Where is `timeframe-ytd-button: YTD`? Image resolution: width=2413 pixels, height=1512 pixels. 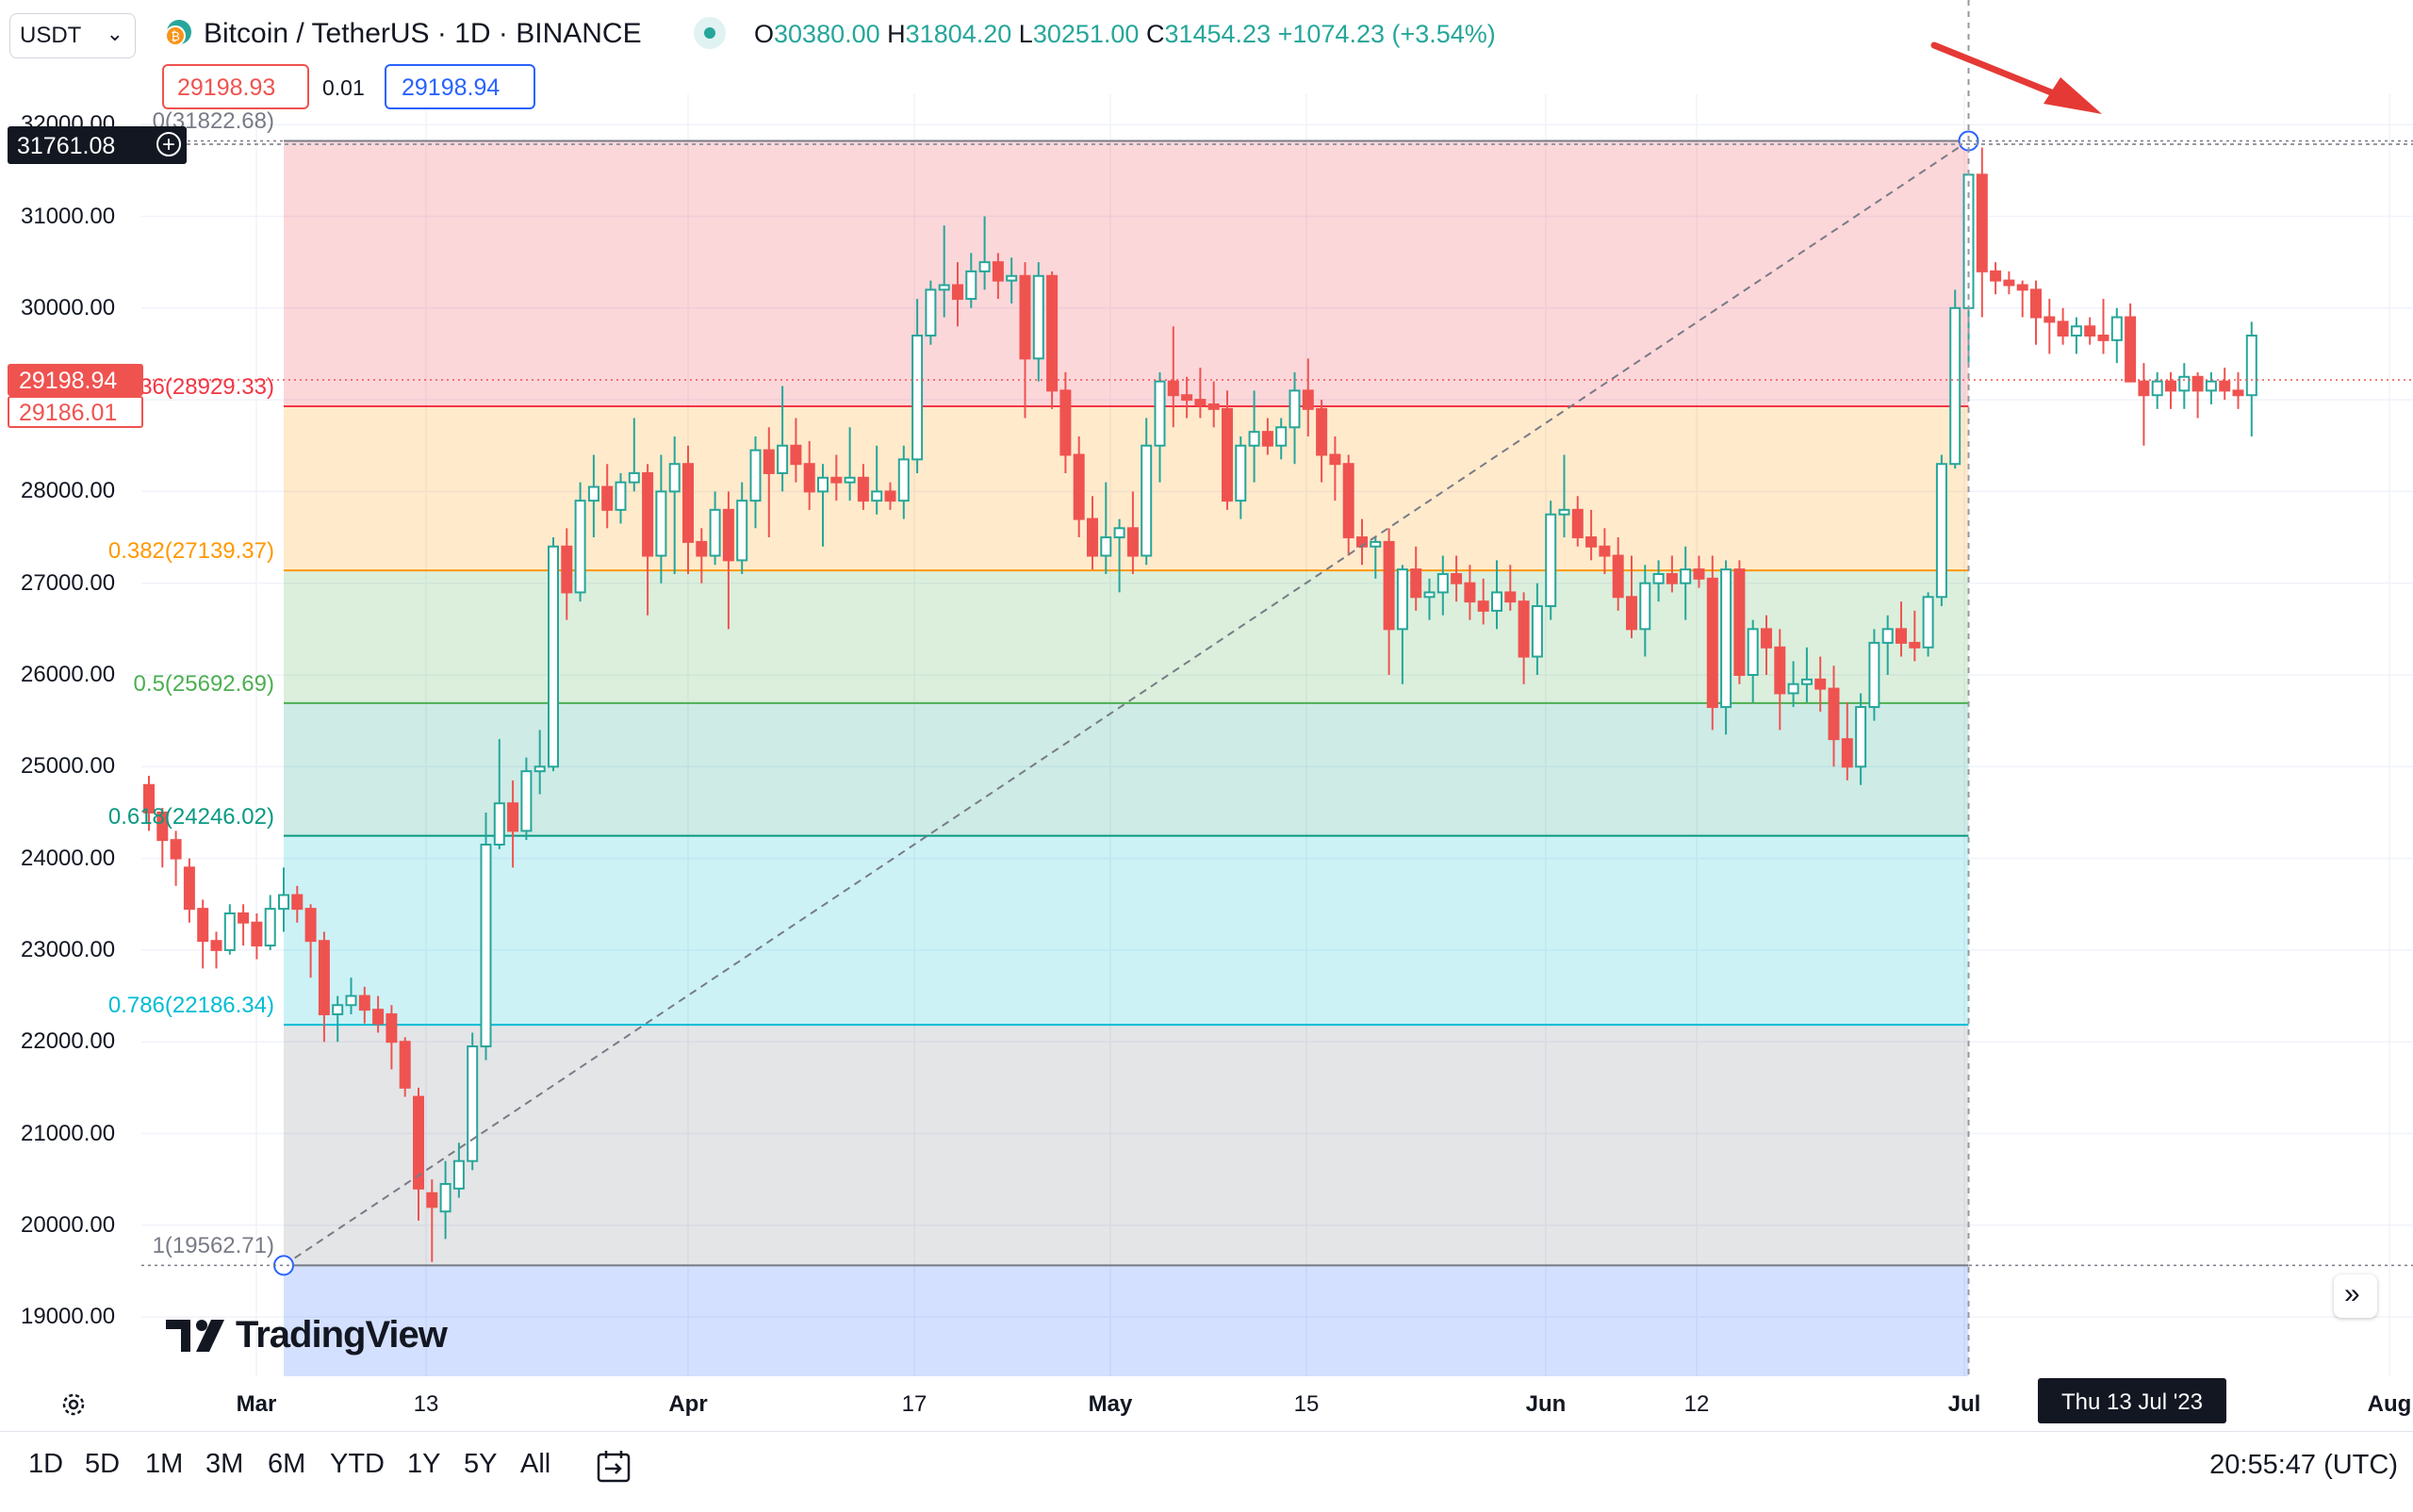 timeframe-ytd-button: YTD is located at coordinates (358, 1464).